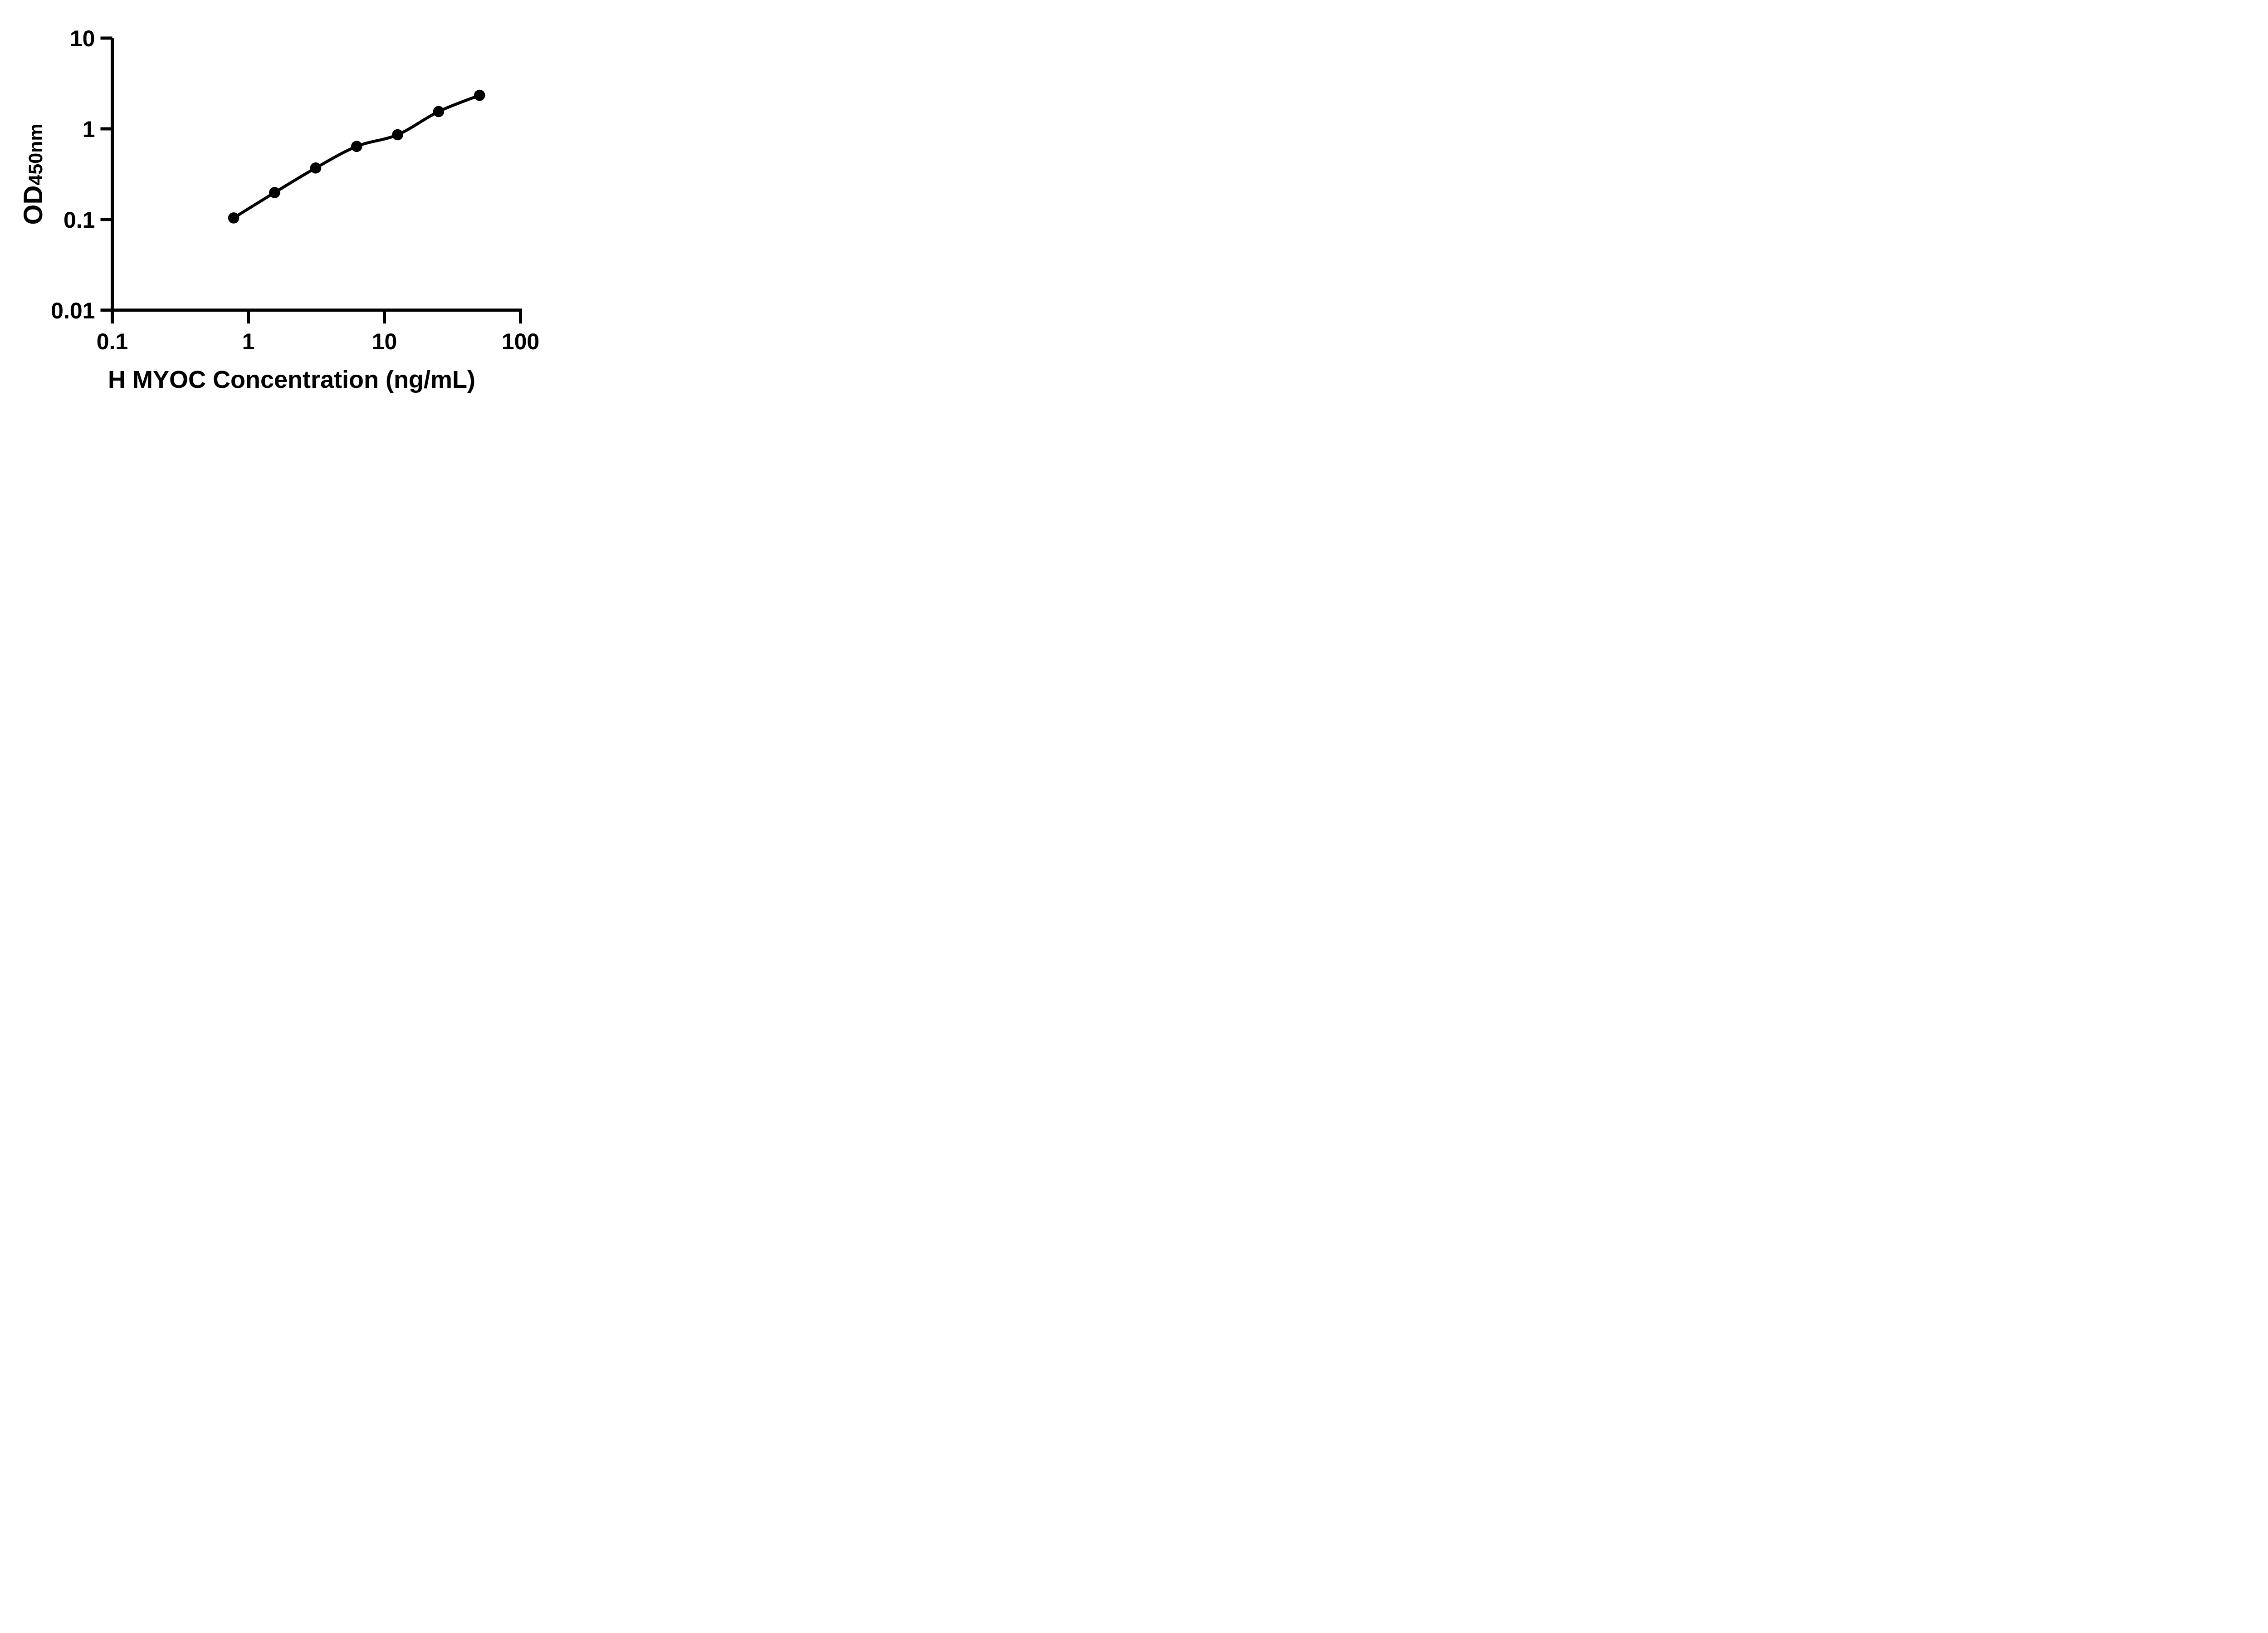  I want to click on y-tick-label: 0.1, so click(80, 220).